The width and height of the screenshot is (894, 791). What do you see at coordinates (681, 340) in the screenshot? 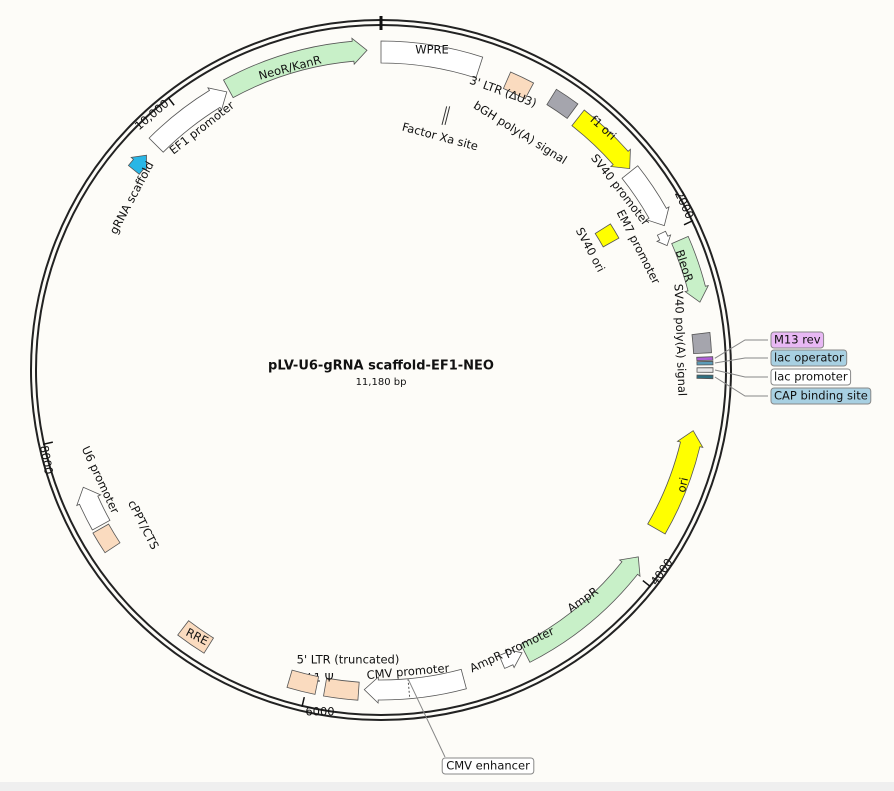
I see `feature-label: SV40 poly(A) signal` at bounding box center [681, 340].